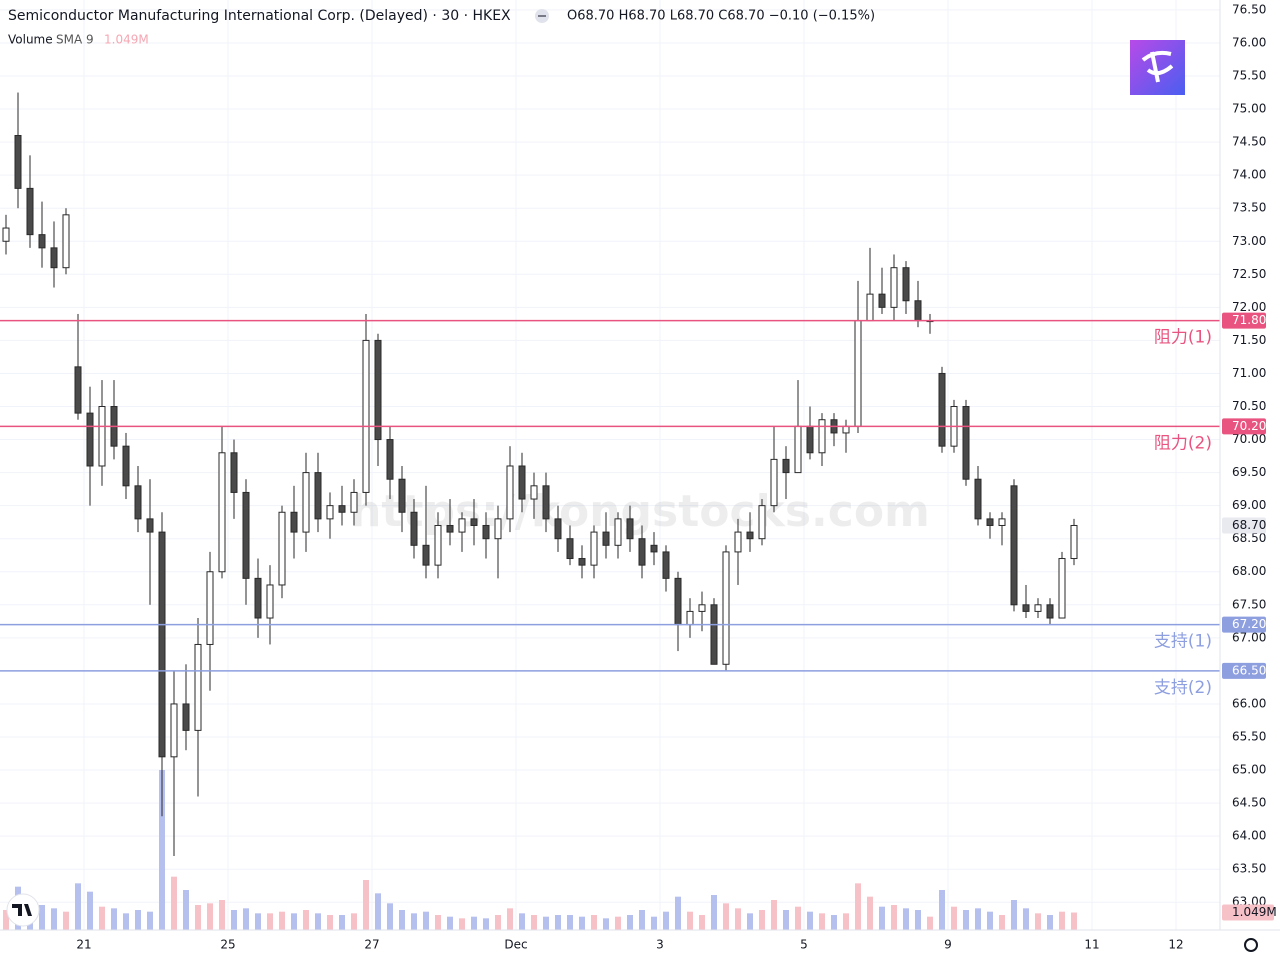  Describe the element at coordinates (1249, 472) in the screenshot. I see `y-tick-label: 69.50` at that location.